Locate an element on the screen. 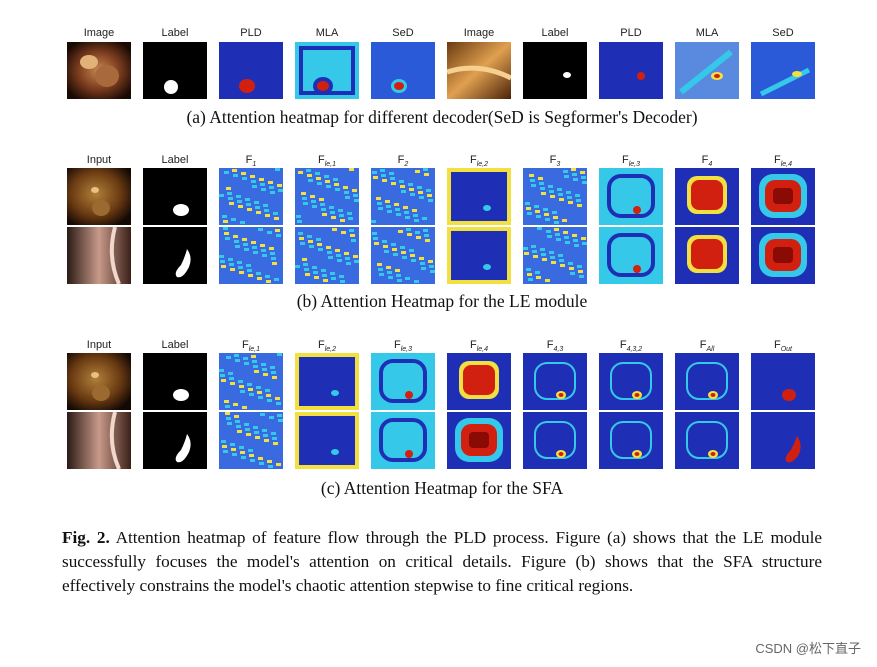 The width and height of the screenshot is (877, 667). panel-c-header: Fle,1 is located at coordinates (251, 346).